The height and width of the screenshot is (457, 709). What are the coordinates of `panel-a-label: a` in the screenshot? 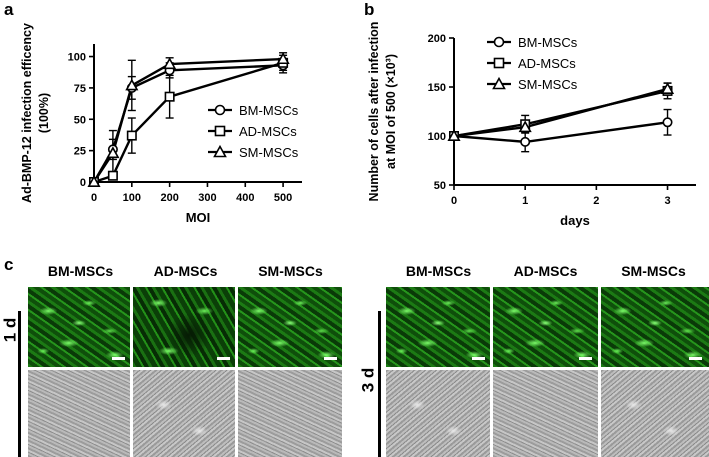 It's located at (9, 9).